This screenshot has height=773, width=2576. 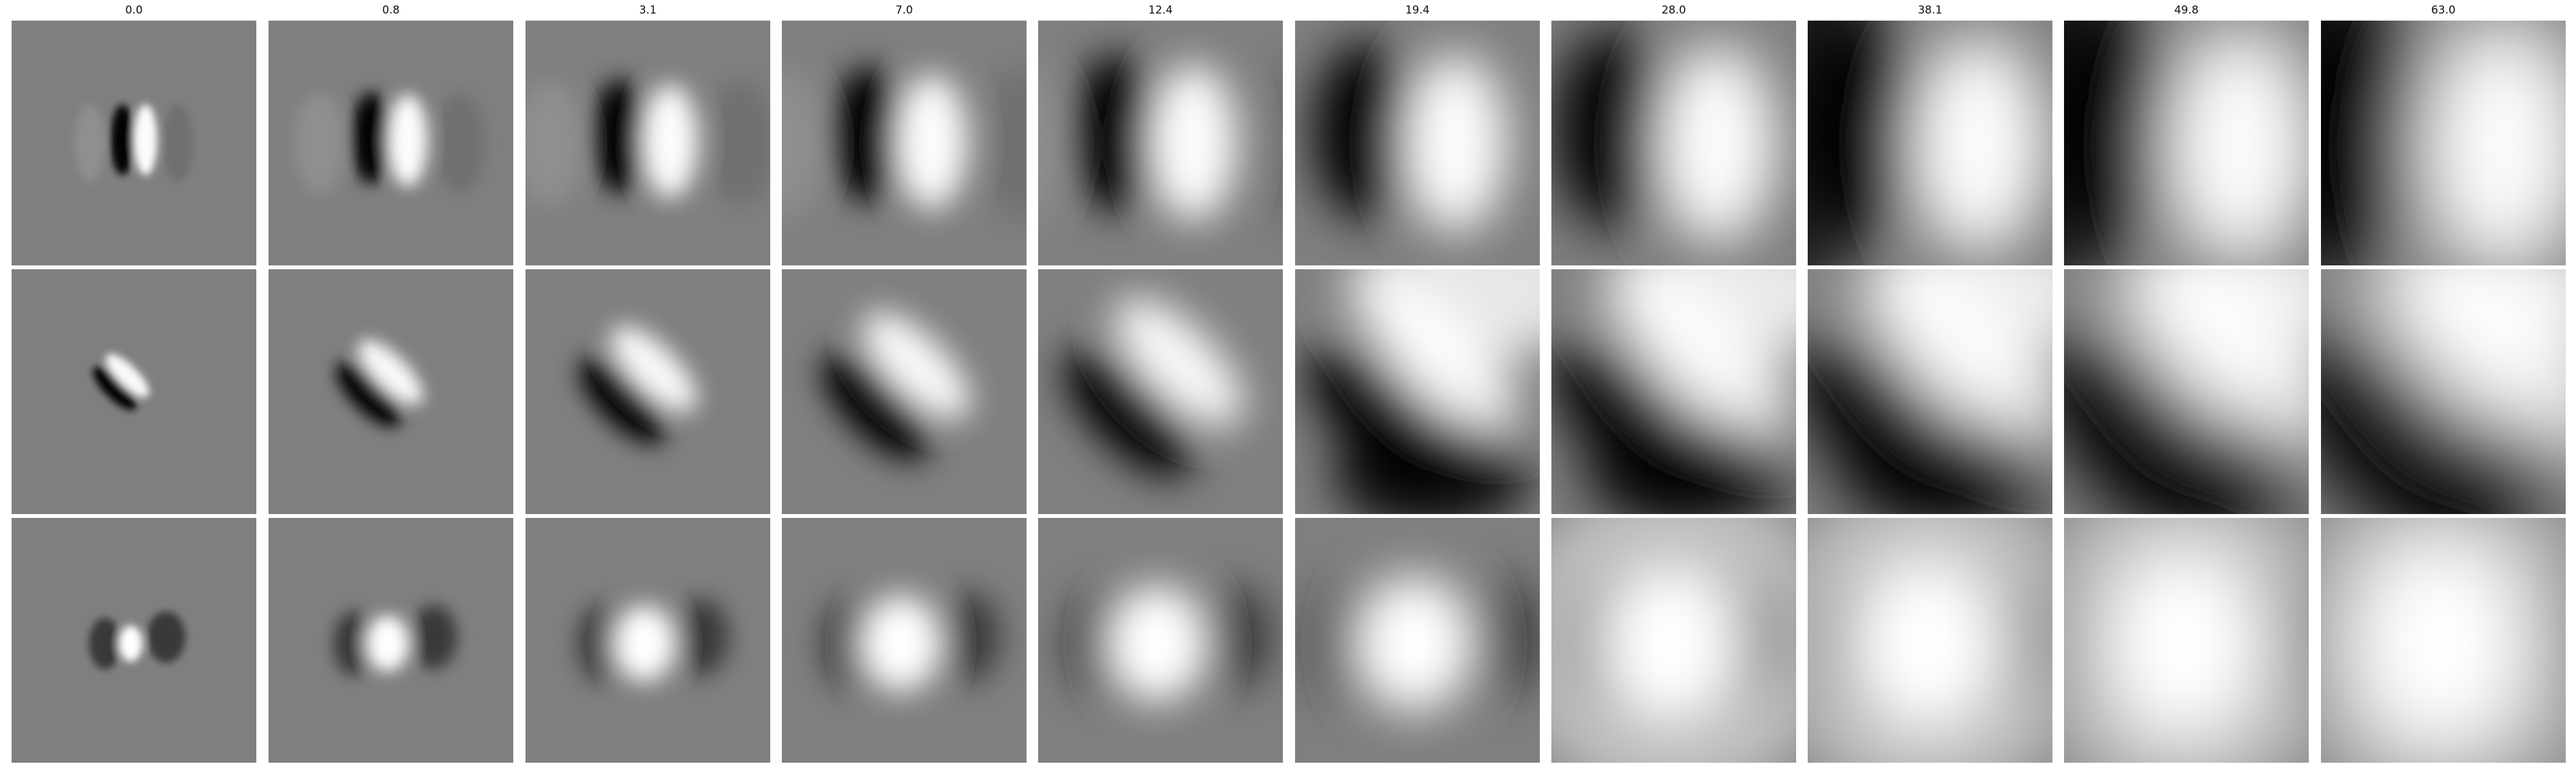 What do you see at coordinates (134, 143) in the screenshot?
I see `filter-panel-r1-c1` at bounding box center [134, 143].